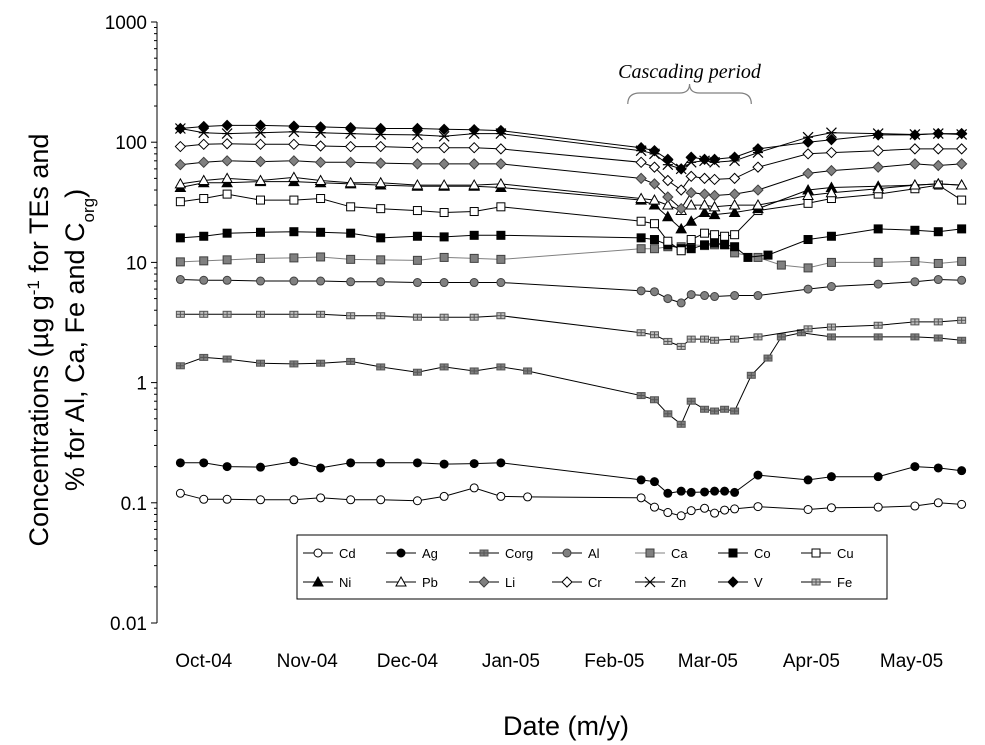  I want to click on x-tick-label: Dec-04, so click(408, 661).